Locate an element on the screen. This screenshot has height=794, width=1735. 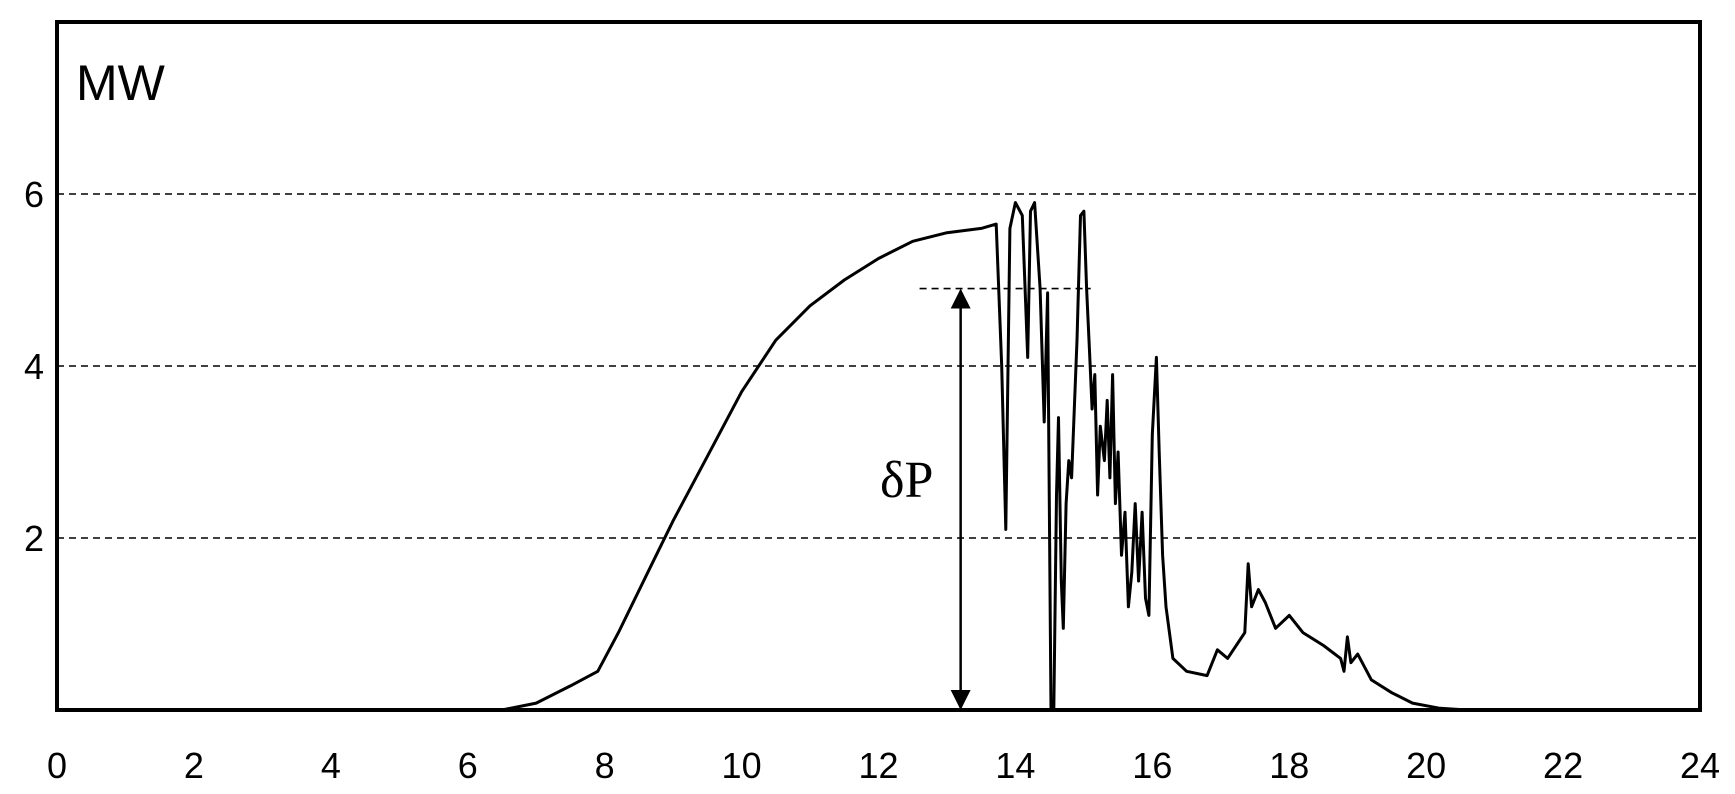
x-tick-label: 14 is located at coordinates (1015, 765).